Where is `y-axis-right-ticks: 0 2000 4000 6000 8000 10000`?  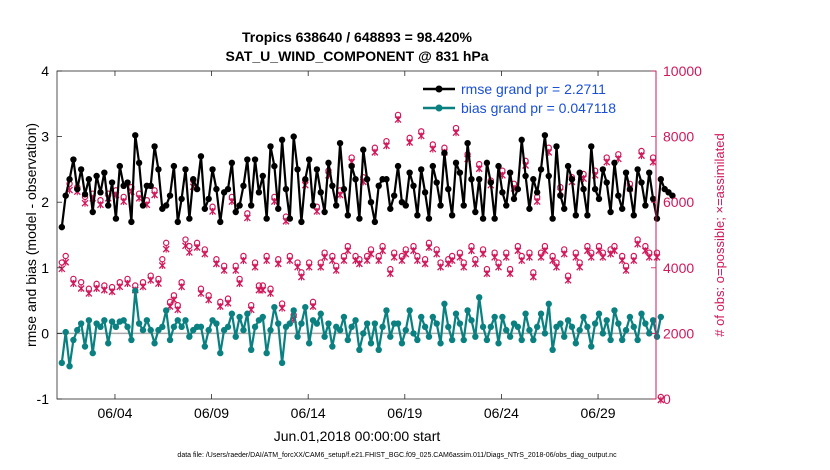
y-axis-right-ticks: 0 2000 4000 6000 8000 10000 is located at coordinates (676, 235).